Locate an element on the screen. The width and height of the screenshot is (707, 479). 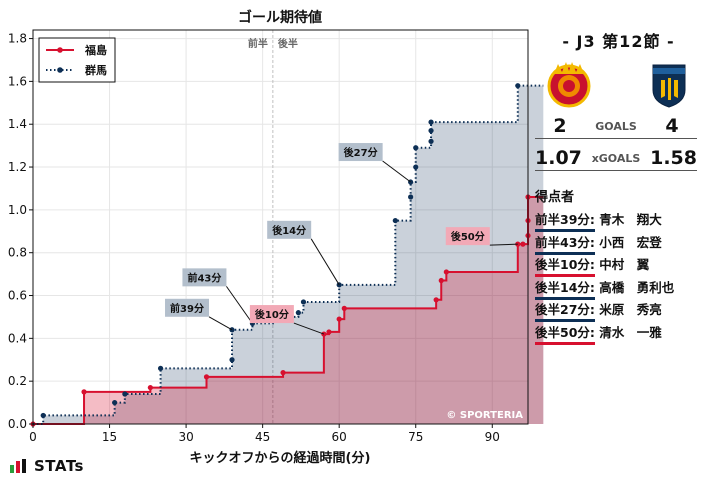
half-label-first: 前半 is located at coordinates (258, 43).